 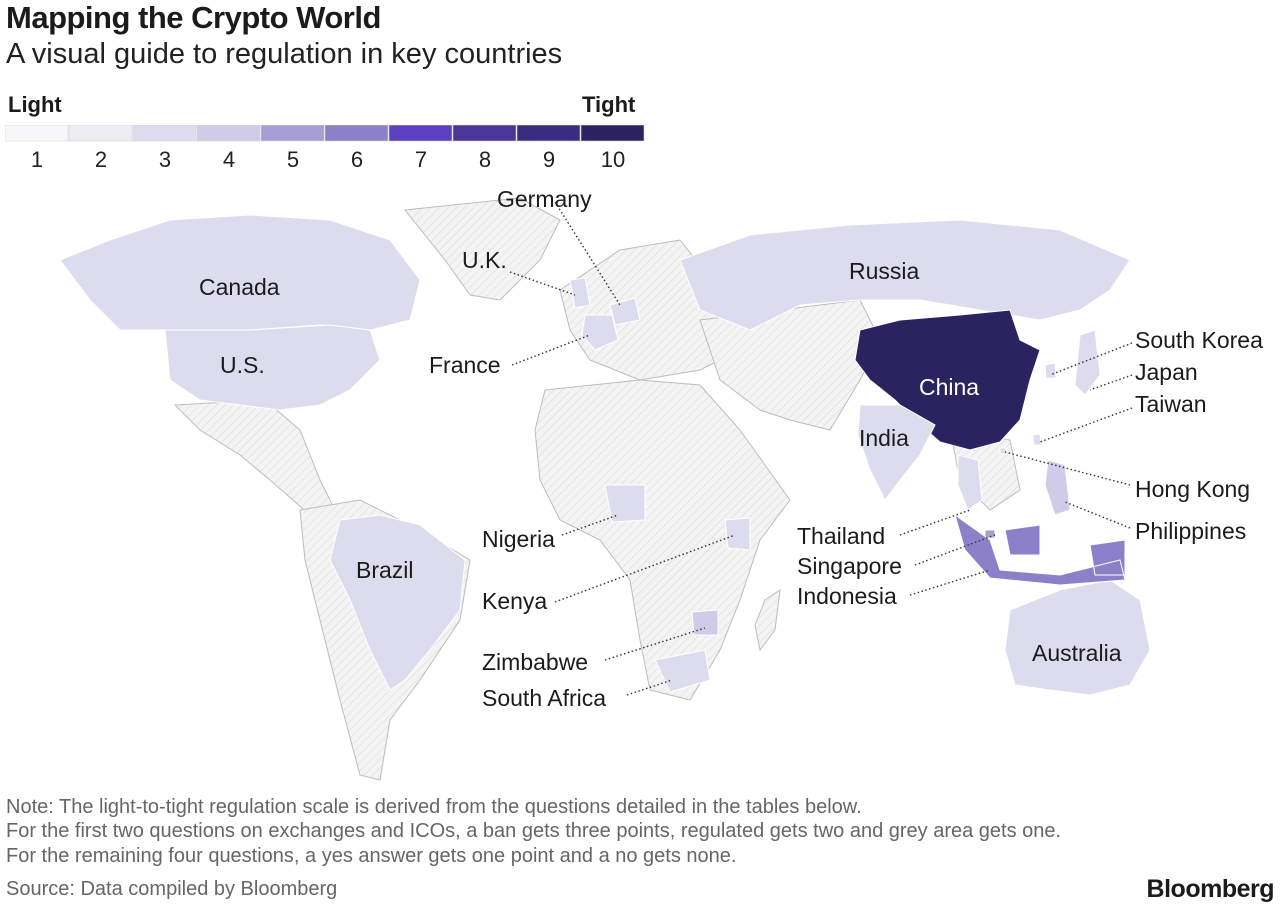 What do you see at coordinates (357, 159) in the screenshot?
I see `scale-tick-label: 6` at bounding box center [357, 159].